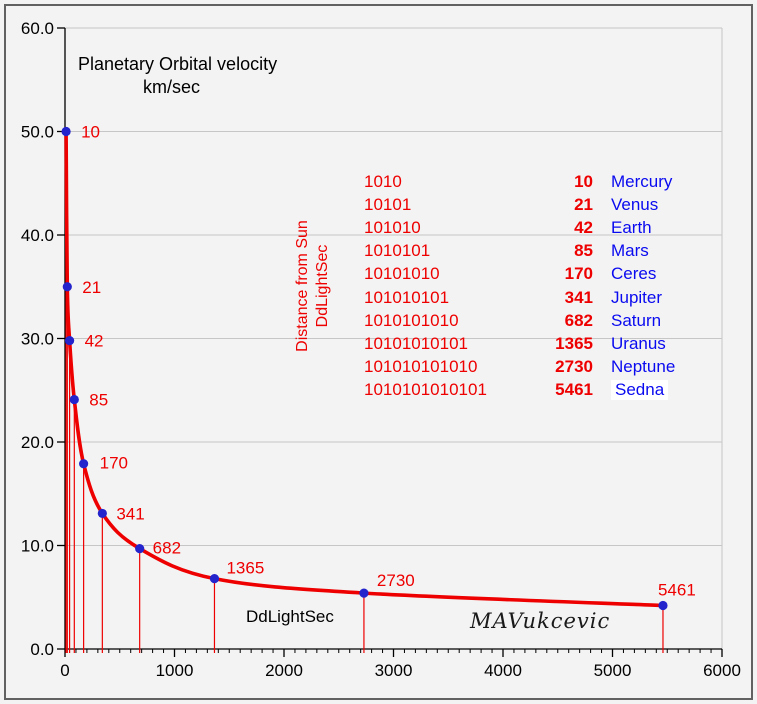 The image size is (757, 704). I want to click on table-planet-cell: Neptune, so click(643, 367).